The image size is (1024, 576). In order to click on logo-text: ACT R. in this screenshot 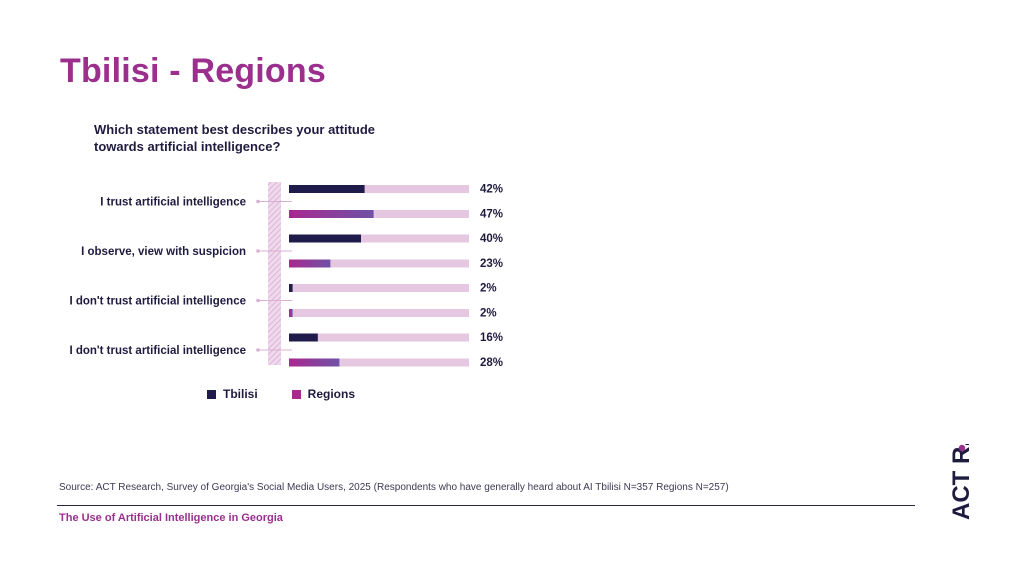, I will do `click(961, 482)`.